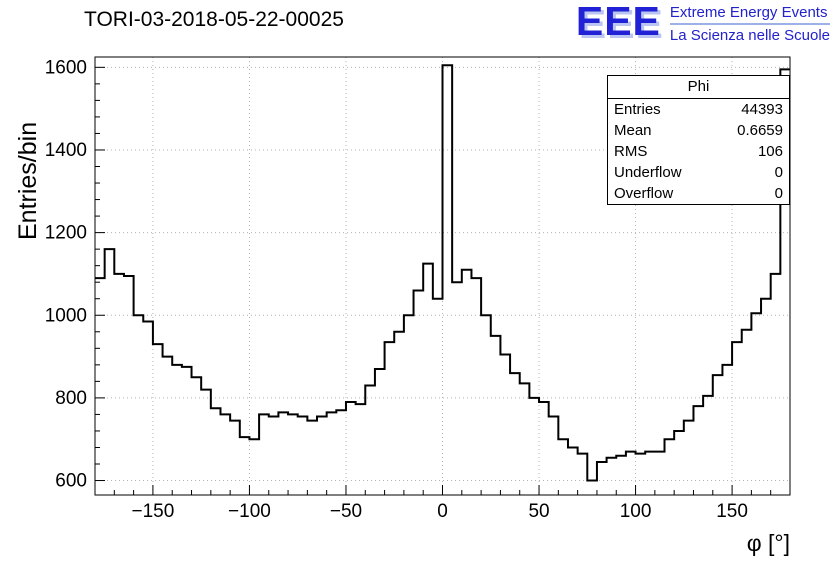  I want to click on y-tick-label: 600, so click(71, 481).